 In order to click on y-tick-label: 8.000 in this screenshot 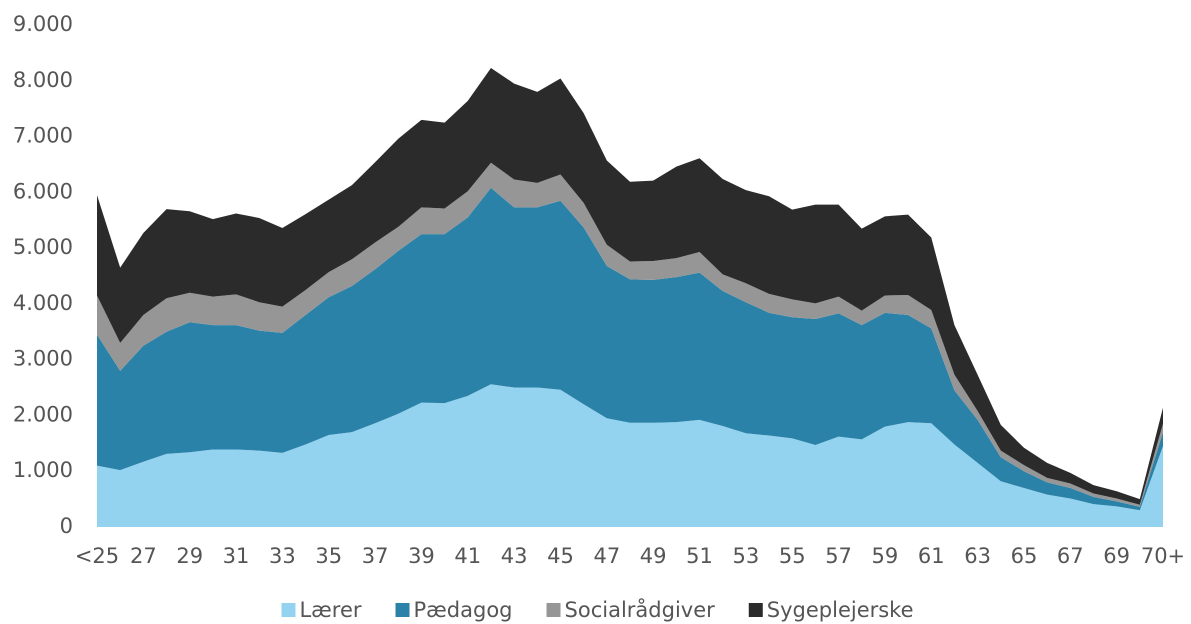, I will do `click(43, 80)`.